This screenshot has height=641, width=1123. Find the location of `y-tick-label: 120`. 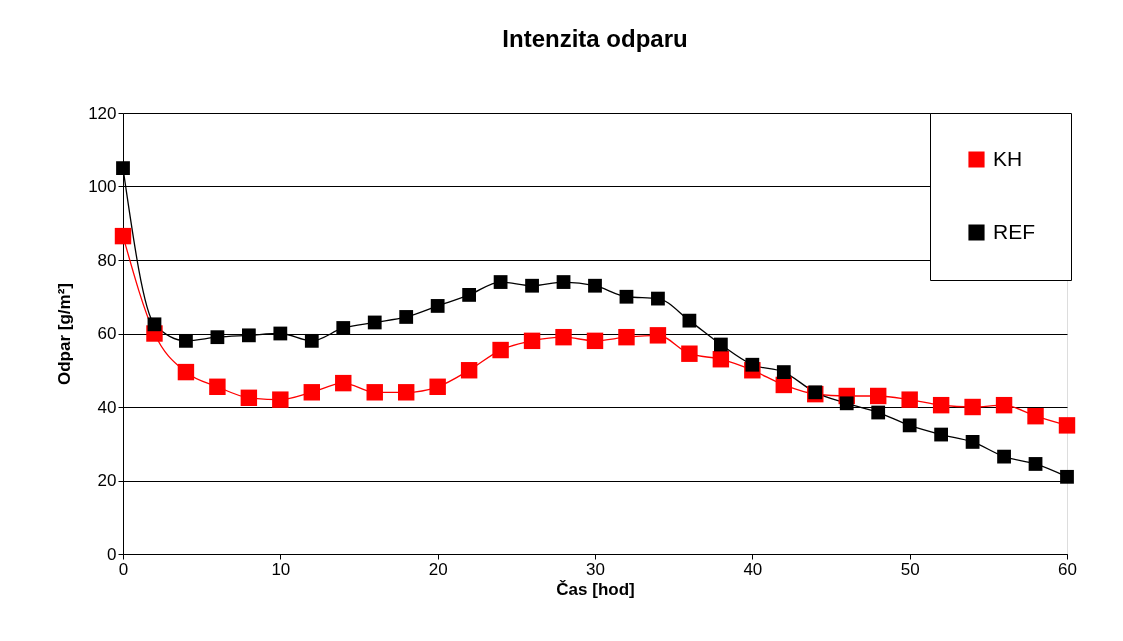

y-tick-label: 120 is located at coordinates (102, 113).